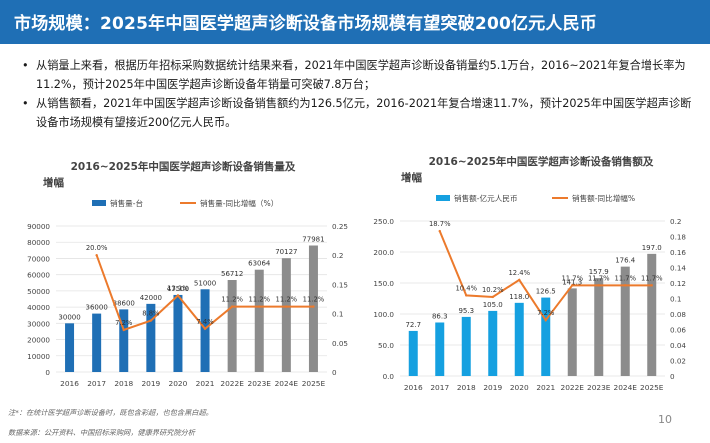 The height and width of the screenshot is (443, 710). I want to click on y-right-tick-label: 0.02, so click(678, 361).